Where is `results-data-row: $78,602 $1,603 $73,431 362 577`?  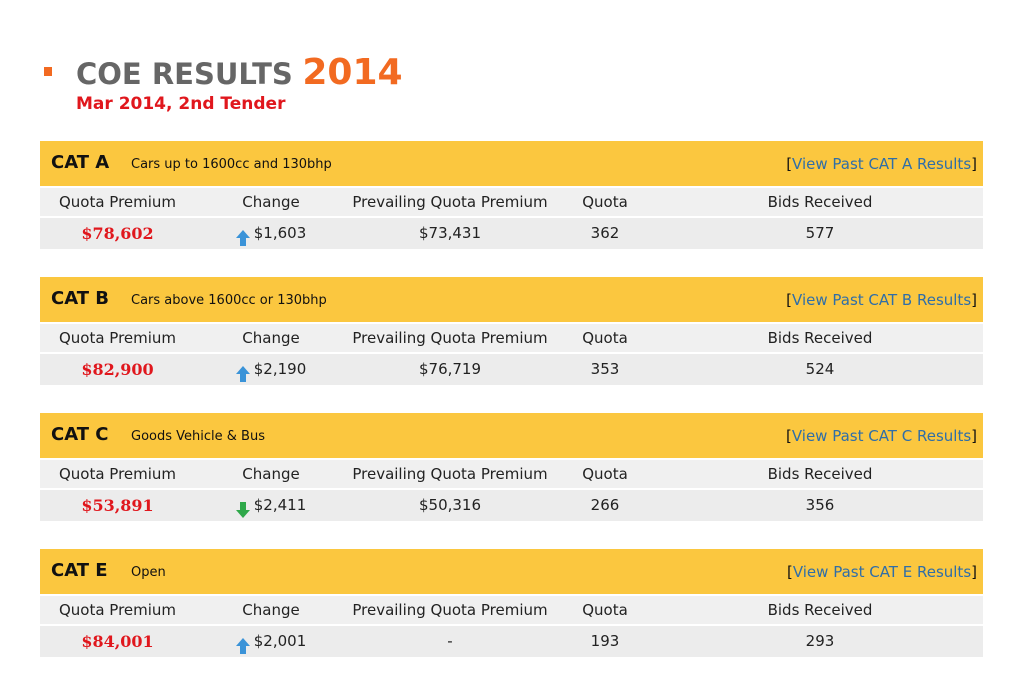
results-data-row: $78,602 $1,603 $73,431 362 577 is located at coordinates (511, 233).